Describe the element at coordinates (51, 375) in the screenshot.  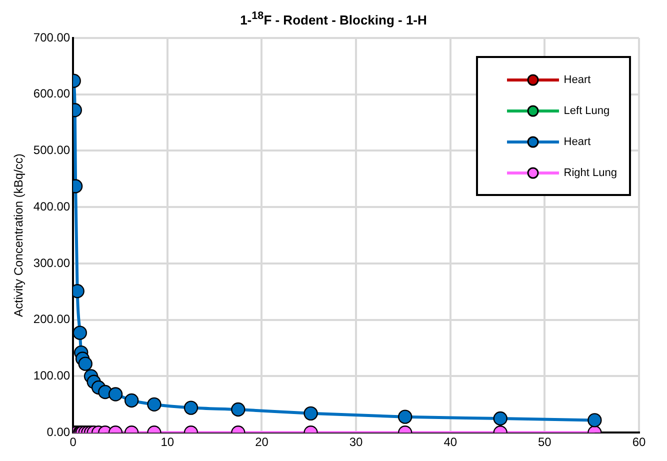
I see `y-tick-label: 100.00` at that location.